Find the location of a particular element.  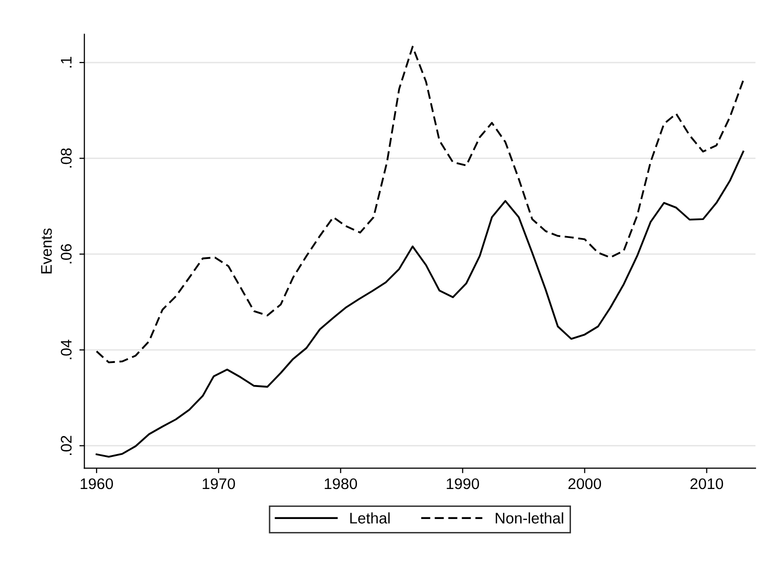

x-tick-label: 1990 is located at coordinates (463, 484).